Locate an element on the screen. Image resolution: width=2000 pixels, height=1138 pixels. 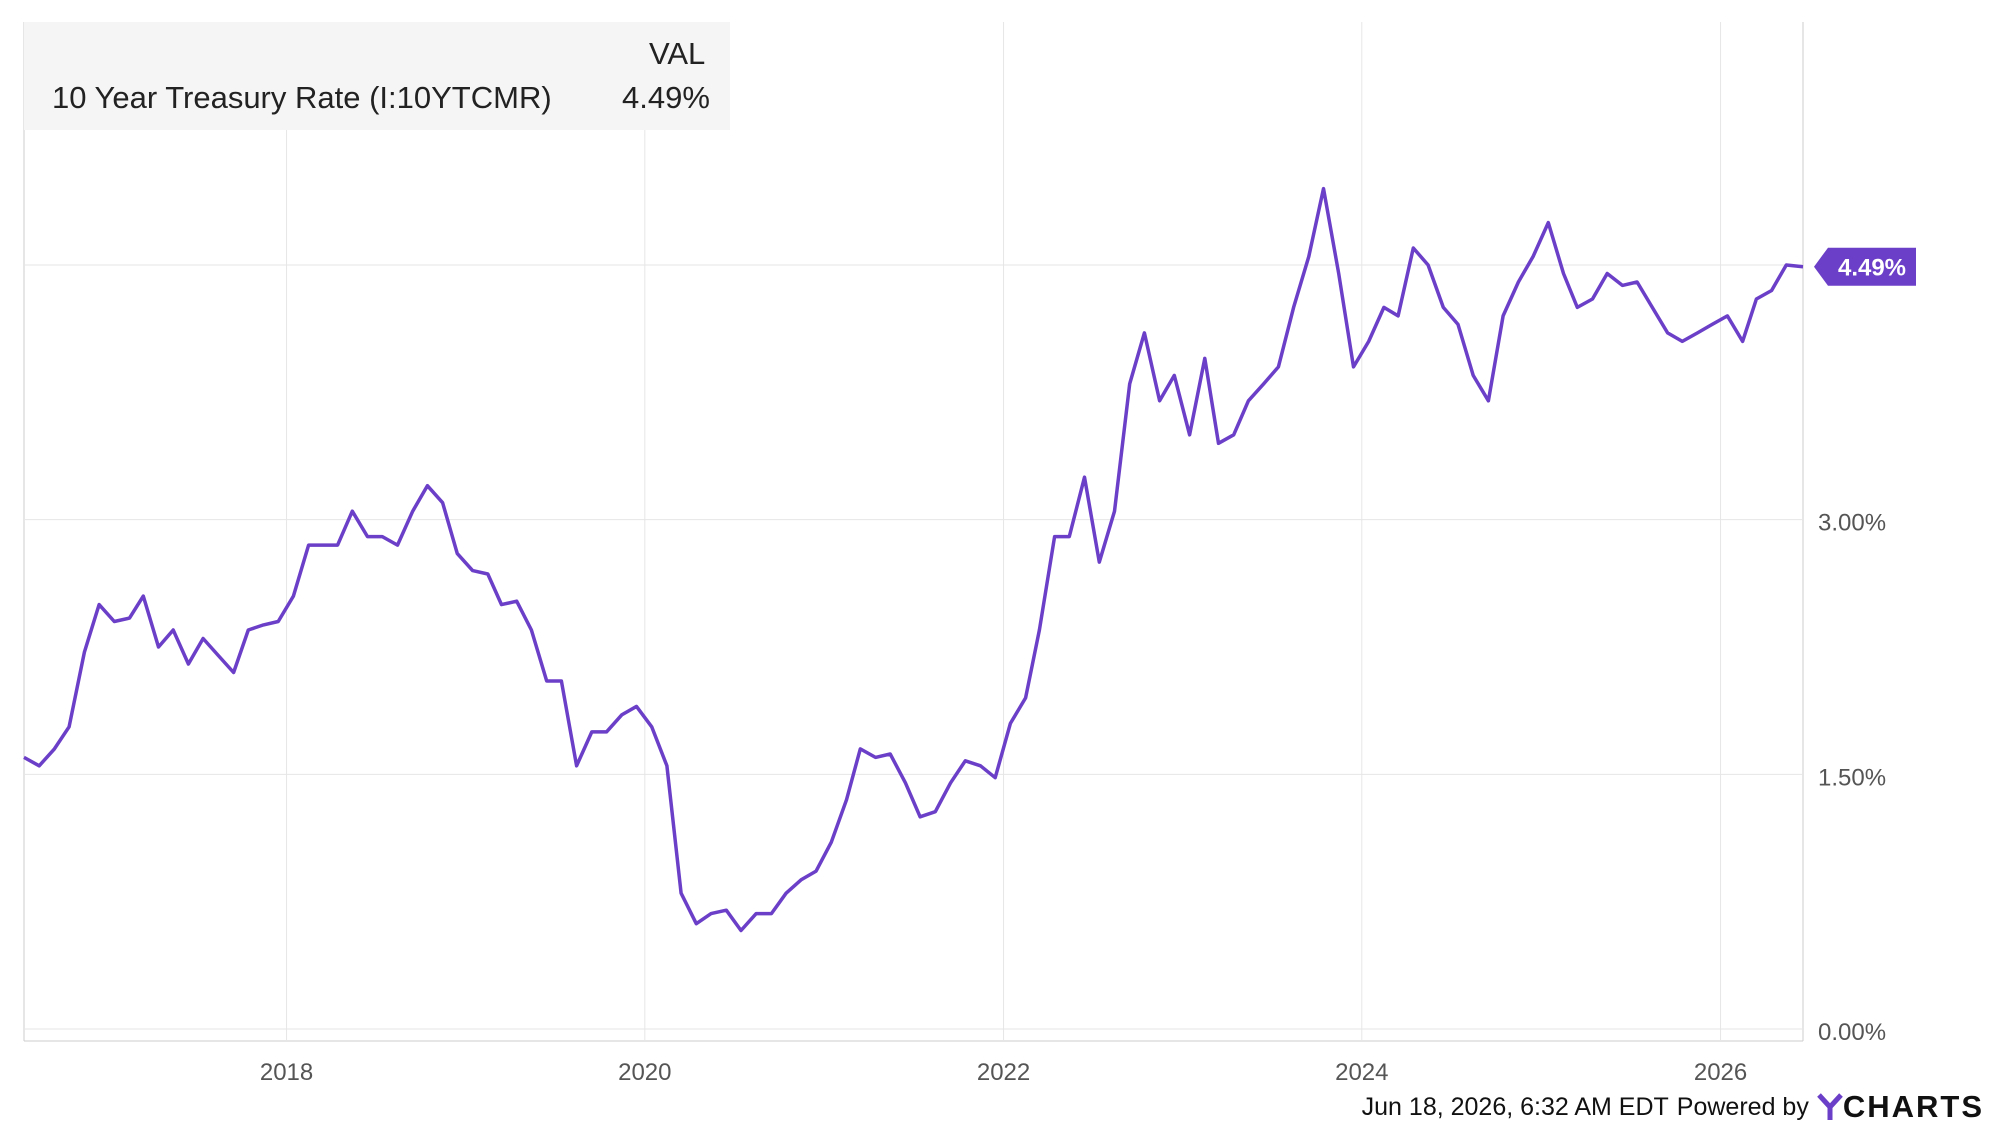
last-value-label: 4.49% is located at coordinates (1872, 268).